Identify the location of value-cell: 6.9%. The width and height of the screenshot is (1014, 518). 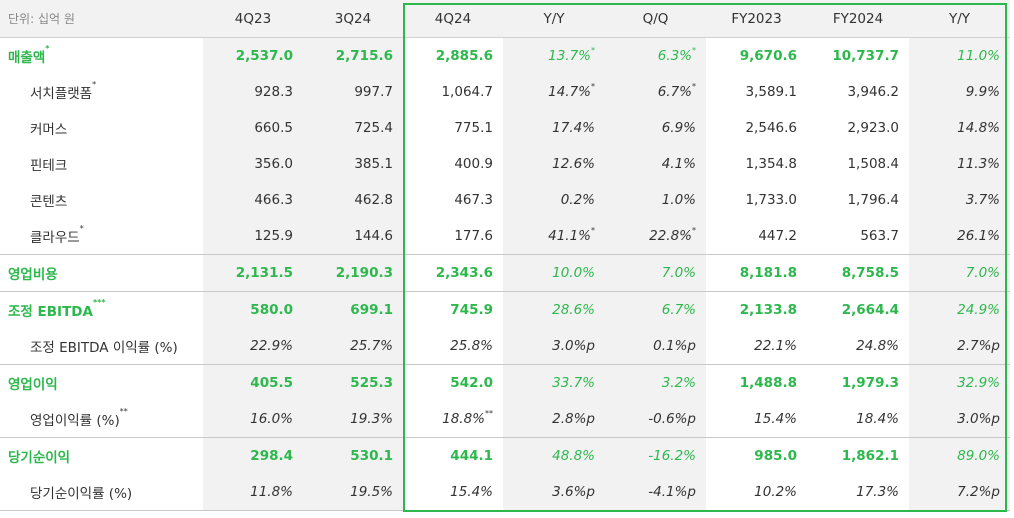
(655, 128).